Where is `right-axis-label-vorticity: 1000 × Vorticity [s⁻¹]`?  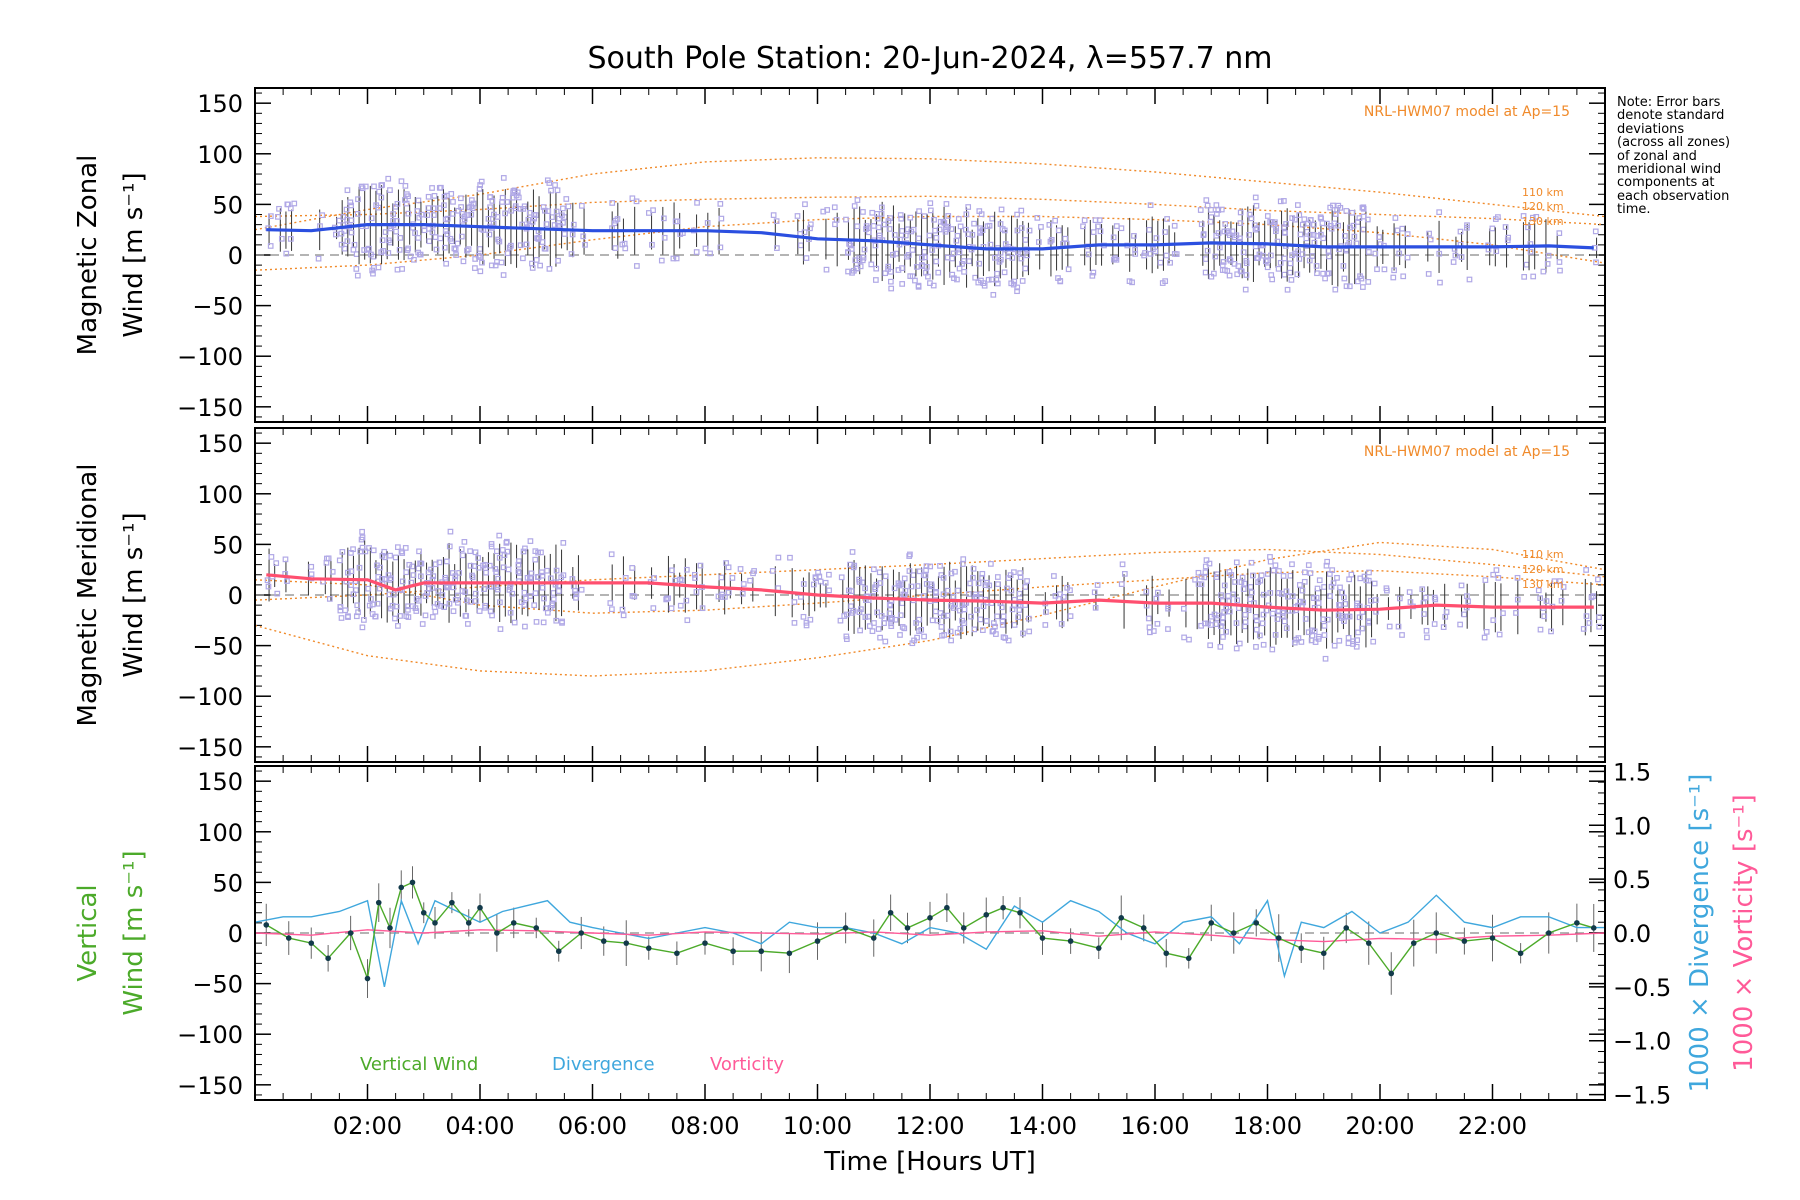 right-axis-label-vorticity: 1000 × Vorticity [s⁻¹] is located at coordinates (1744, 933).